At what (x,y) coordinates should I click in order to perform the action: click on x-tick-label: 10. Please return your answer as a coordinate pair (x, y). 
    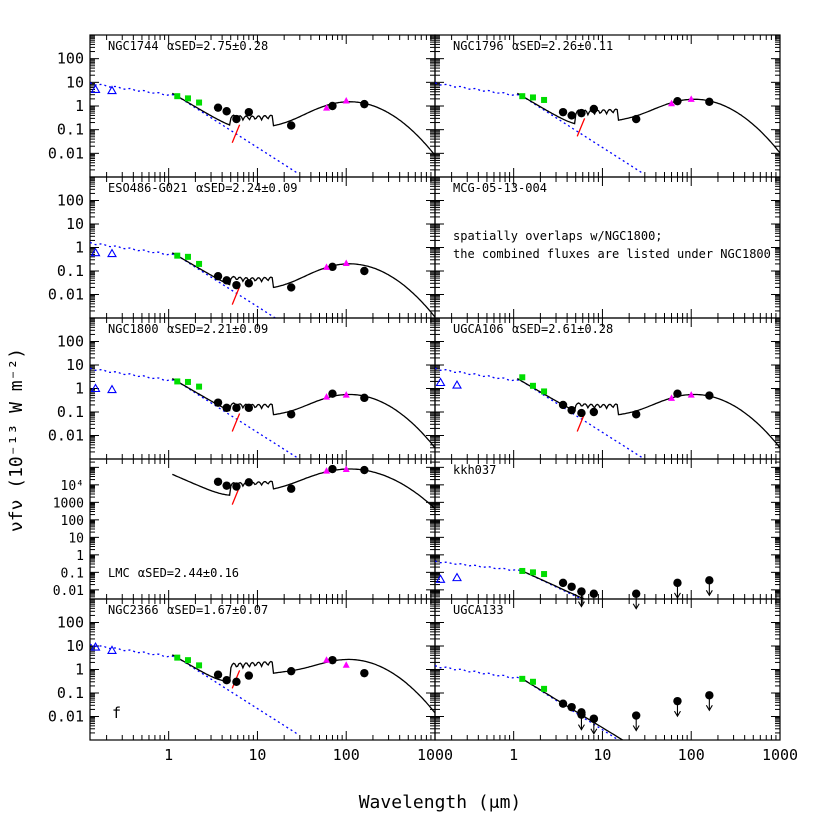
    Looking at the image, I should click on (257, 755).